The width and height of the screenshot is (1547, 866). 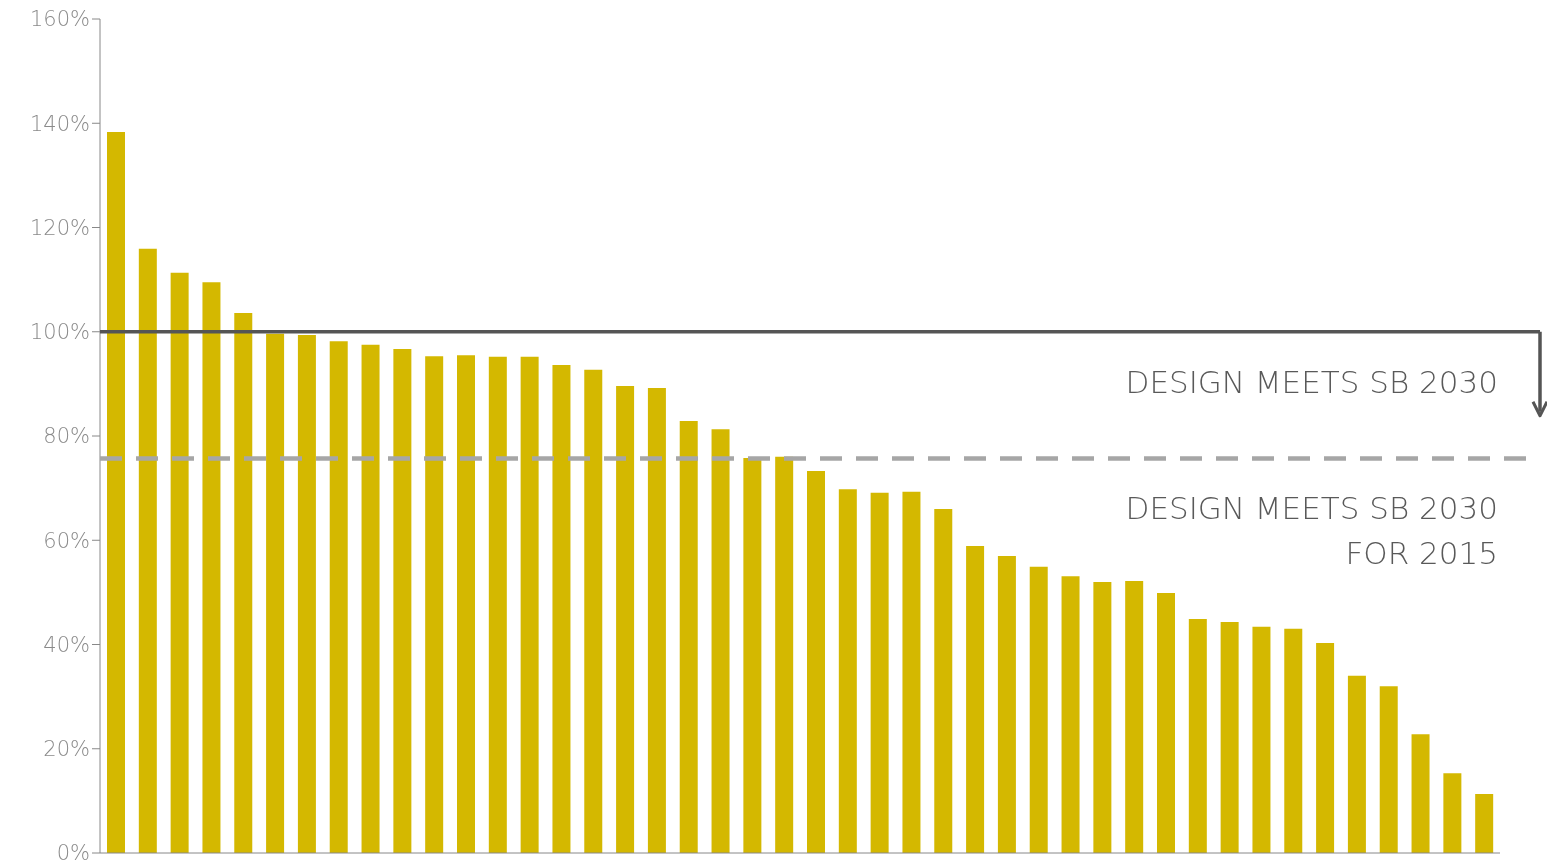 What do you see at coordinates (66, 644) in the screenshot?
I see `y-tick-label: 40%` at bounding box center [66, 644].